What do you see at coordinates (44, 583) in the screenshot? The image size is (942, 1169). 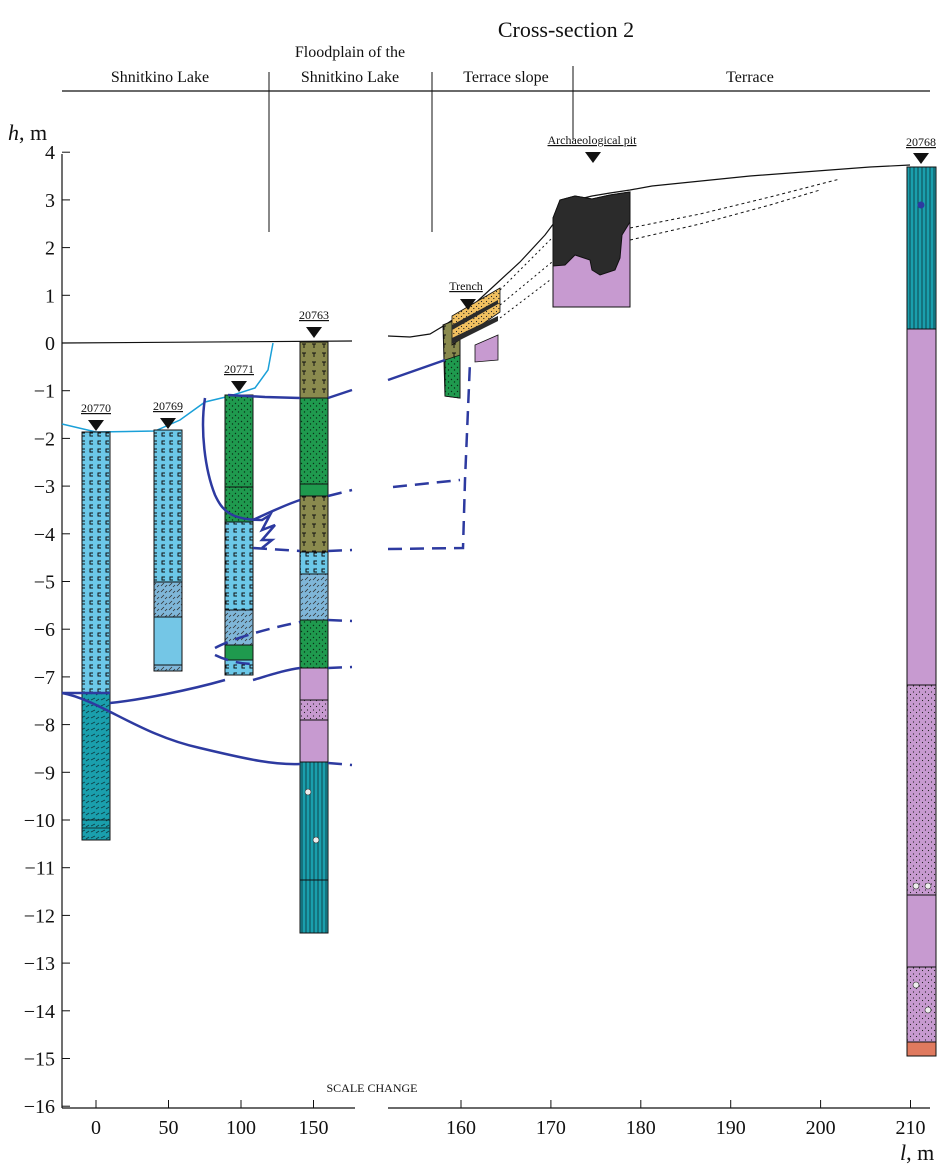 I see `y-tick-label: −5` at bounding box center [44, 583].